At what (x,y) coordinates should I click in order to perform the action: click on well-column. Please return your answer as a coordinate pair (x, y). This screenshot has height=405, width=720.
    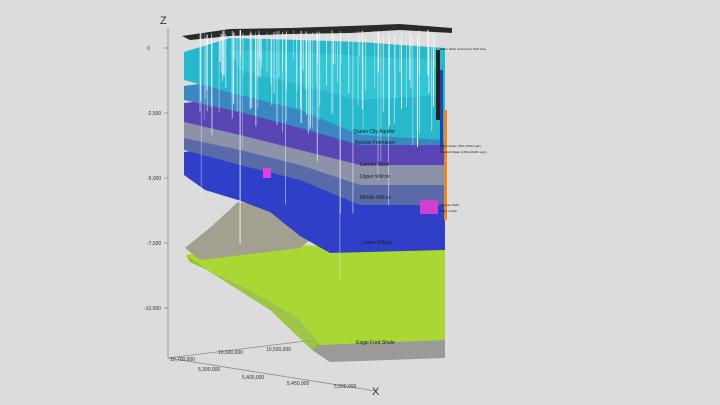
    Looking at the image, I should click on (441, 135).